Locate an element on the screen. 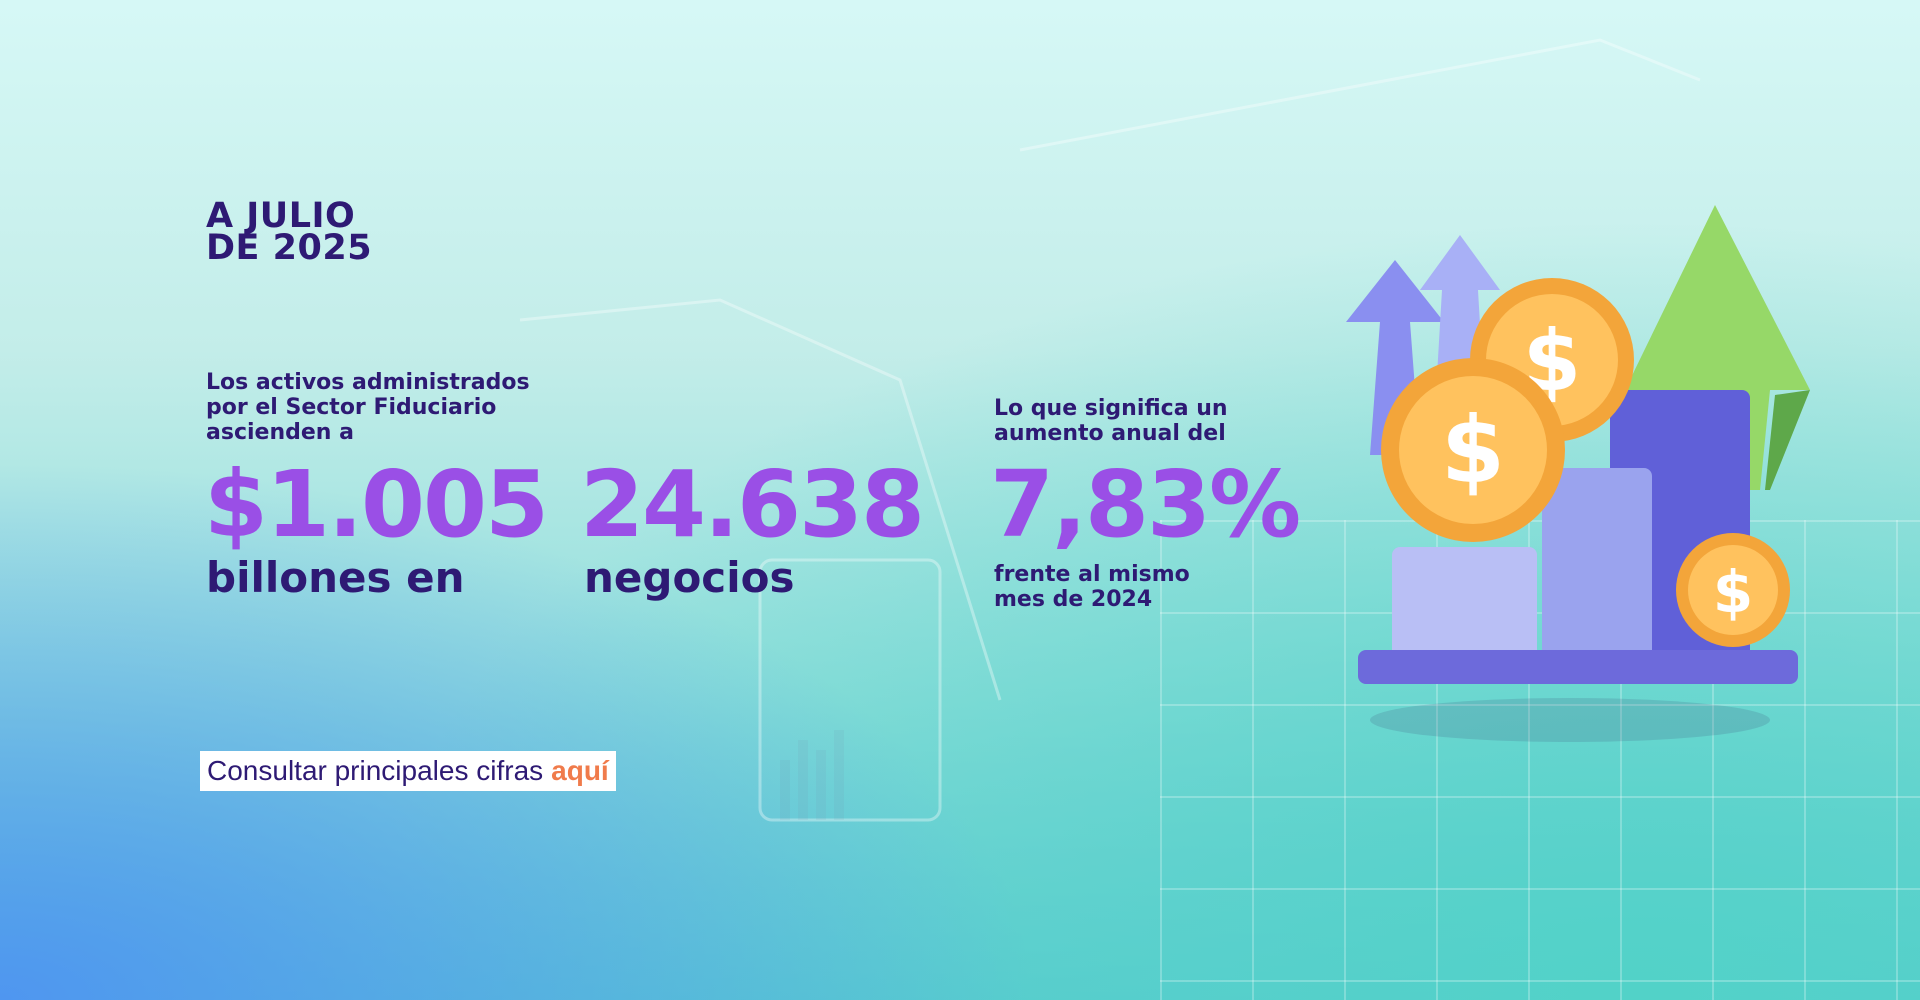 The image size is (1920, 1000). assets-lead-line3: ascienden a is located at coordinates (280, 432).